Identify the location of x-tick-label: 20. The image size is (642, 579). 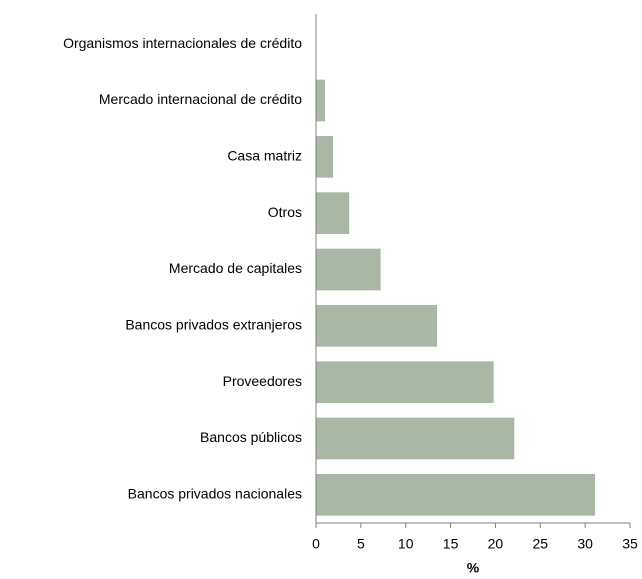
(496, 544).